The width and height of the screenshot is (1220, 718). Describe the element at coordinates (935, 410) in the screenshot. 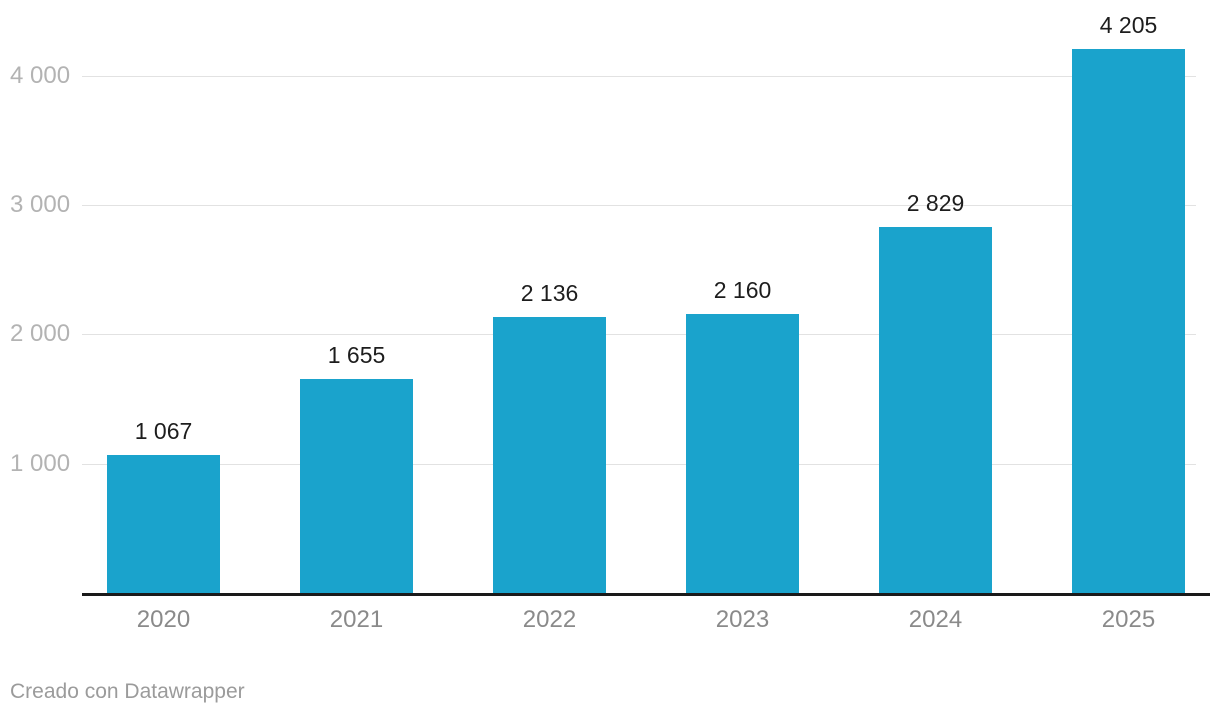

I see `bar-2024` at that location.